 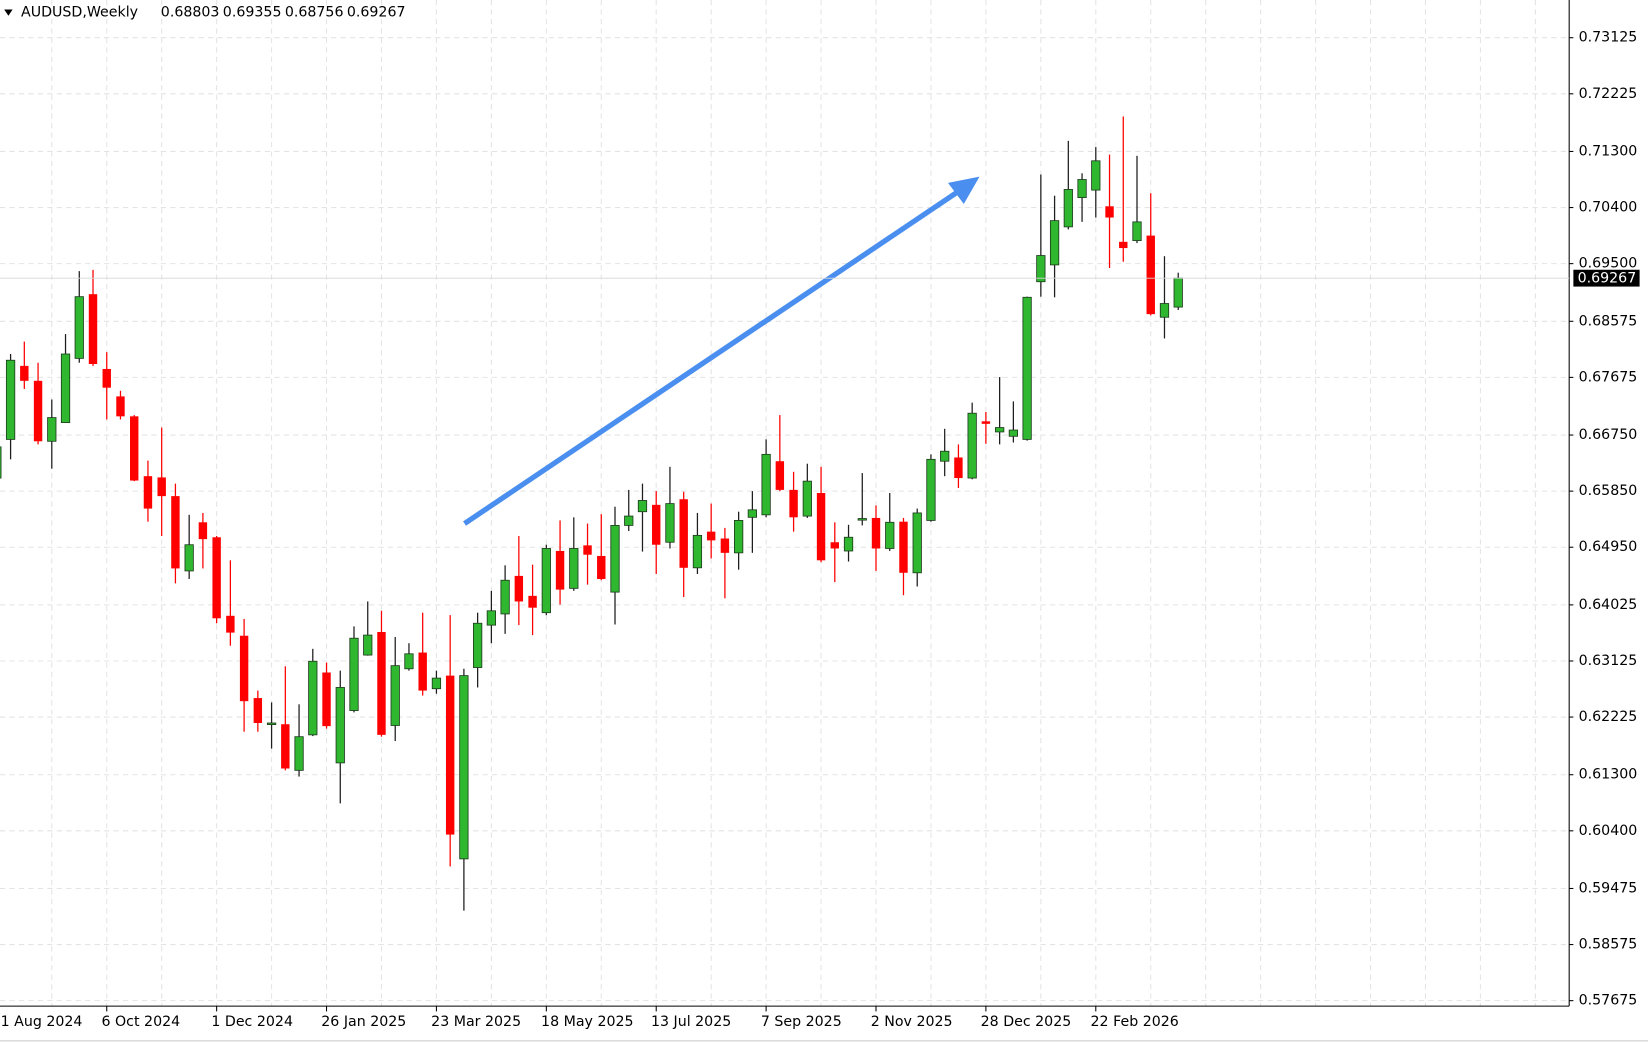 What do you see at coordinates (1608, 435) in the screenshot?
I see `y-tick-label: 0.66750` at bounding box center [1608, 435].